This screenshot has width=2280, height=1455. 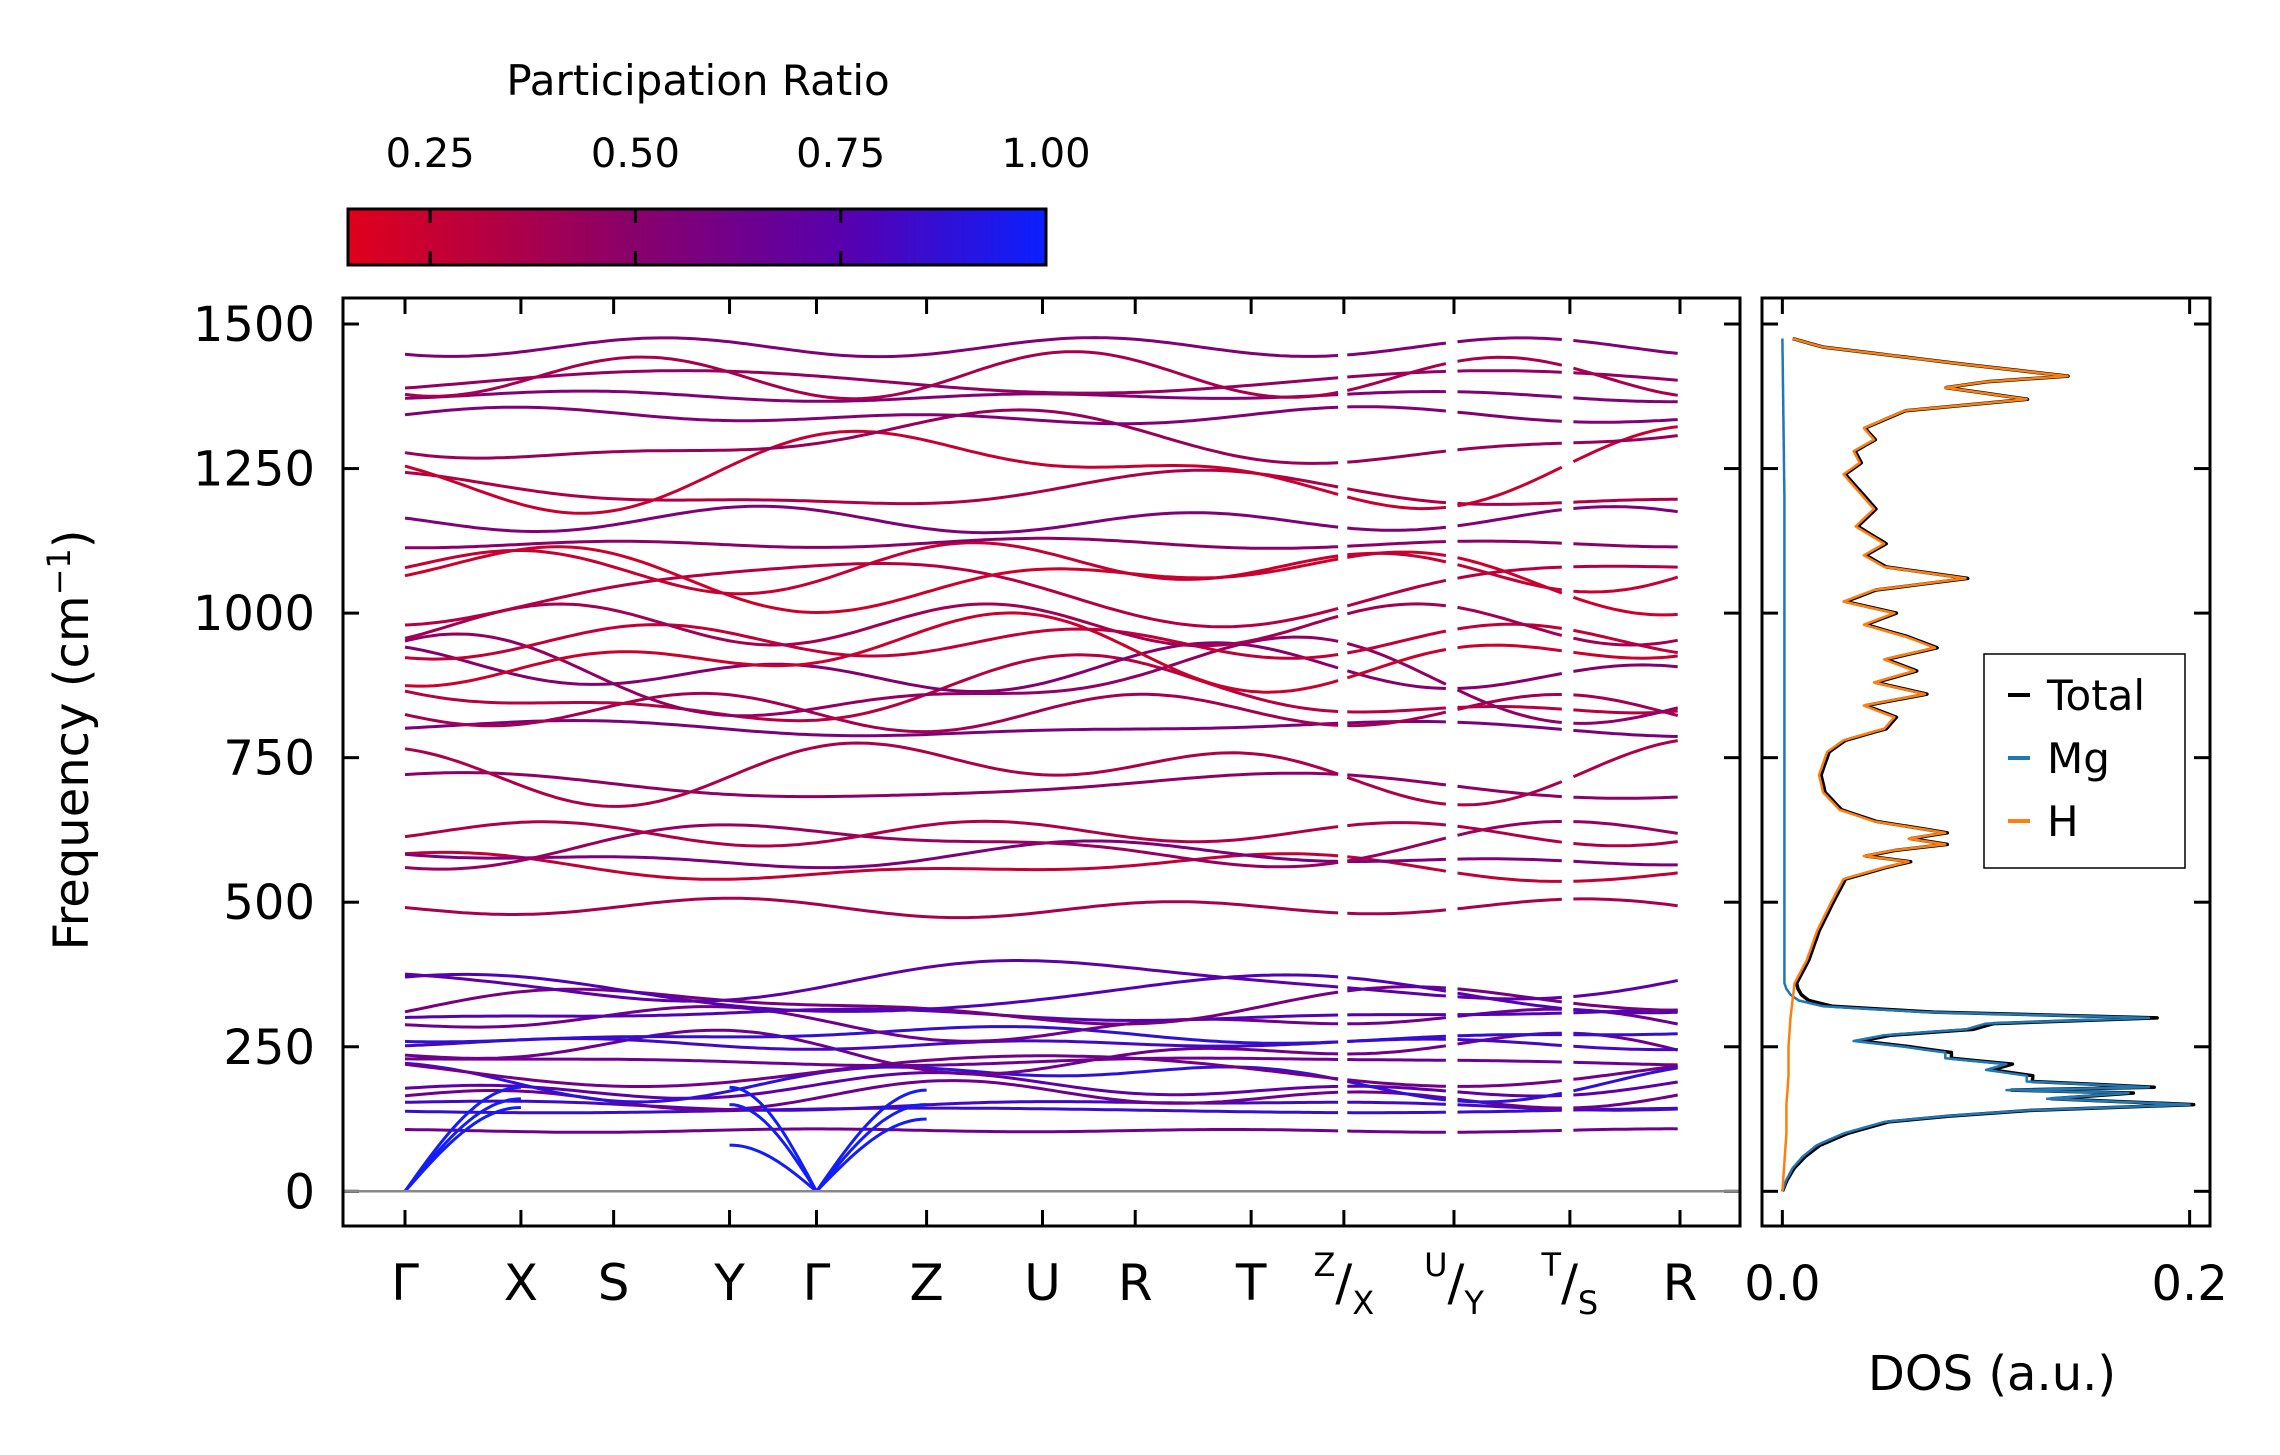 I want to click on x-label-sup: Z, so click(x=1325, y=1265).